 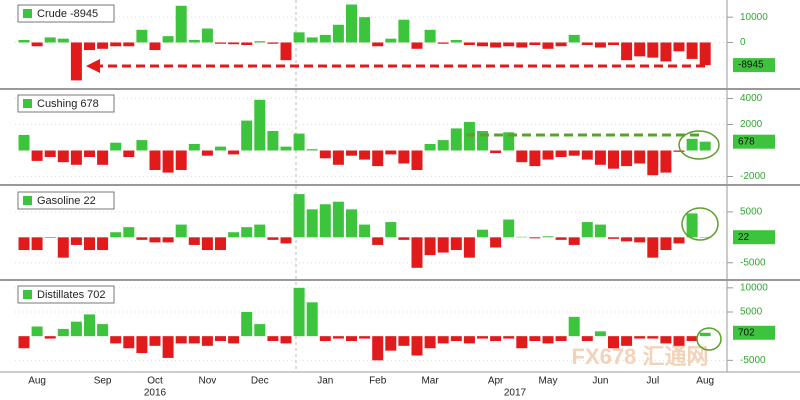 I want to click on value-label: -8945, so click(x=751, y=65).